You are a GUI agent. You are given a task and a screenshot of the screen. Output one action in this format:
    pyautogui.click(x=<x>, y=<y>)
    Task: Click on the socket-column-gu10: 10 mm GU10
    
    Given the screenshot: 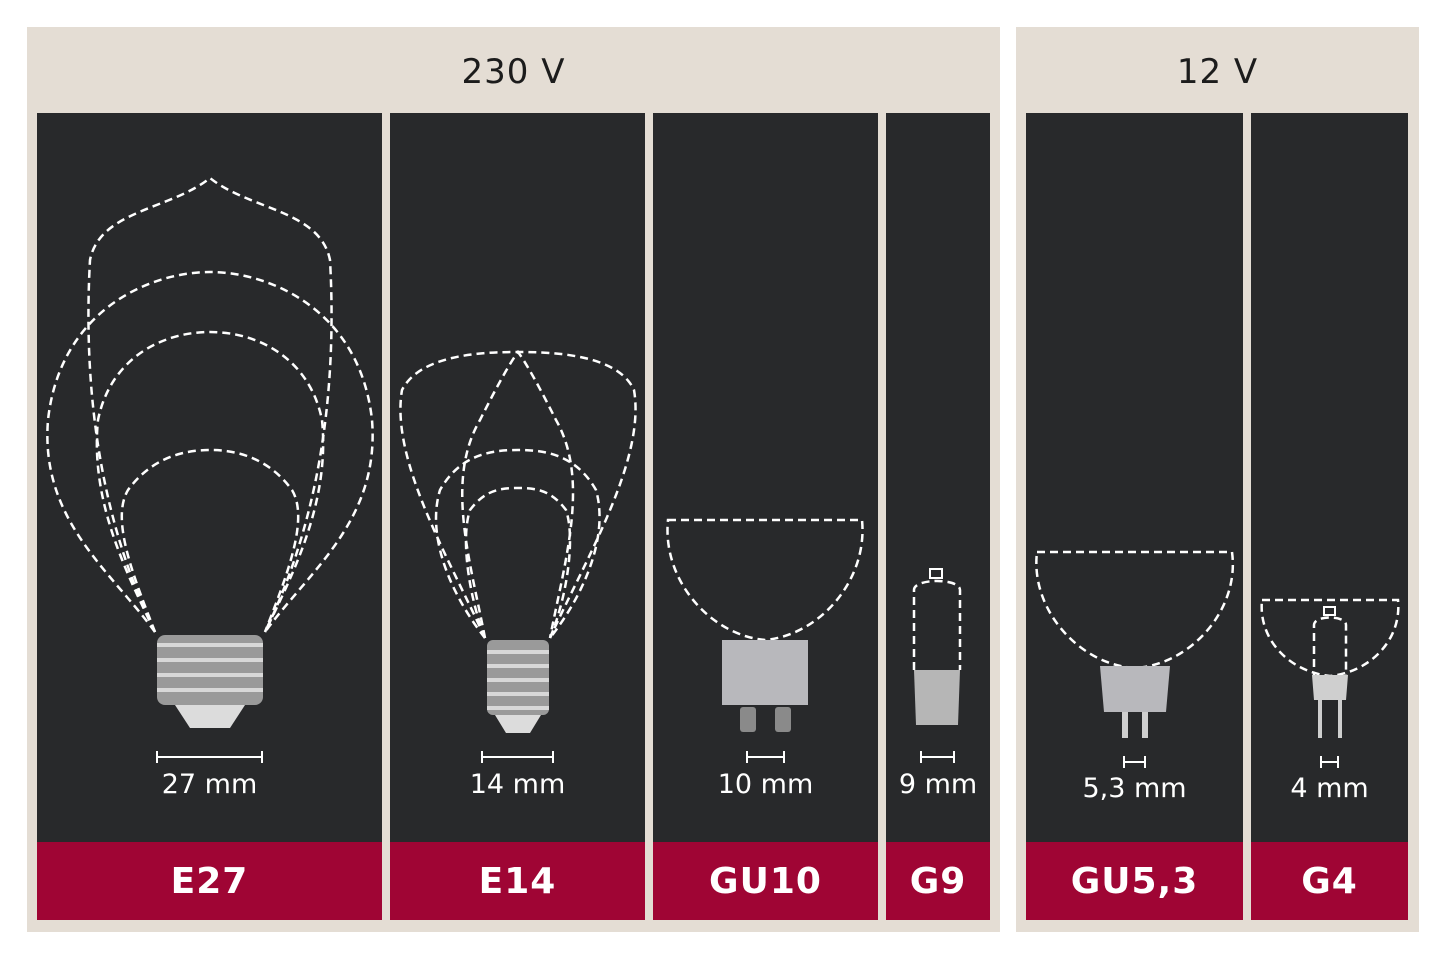 What is the action you would take?
    pyautogui.click(x=765, y=516)
    